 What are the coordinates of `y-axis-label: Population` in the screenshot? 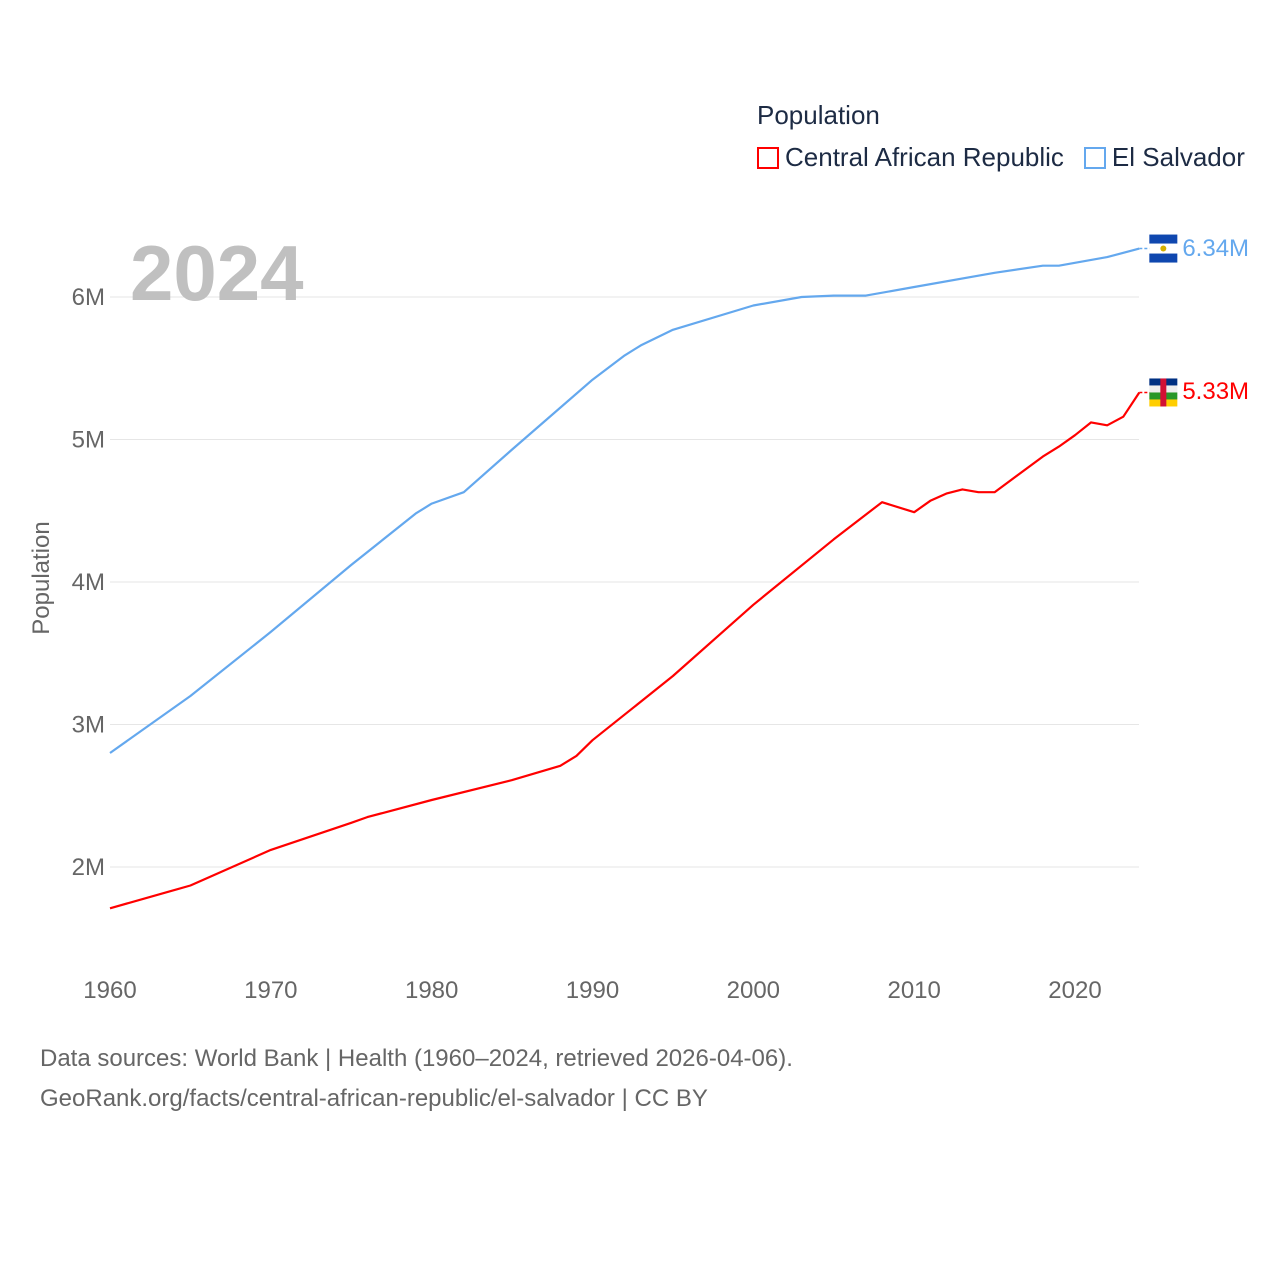 It's located at (41, 578).